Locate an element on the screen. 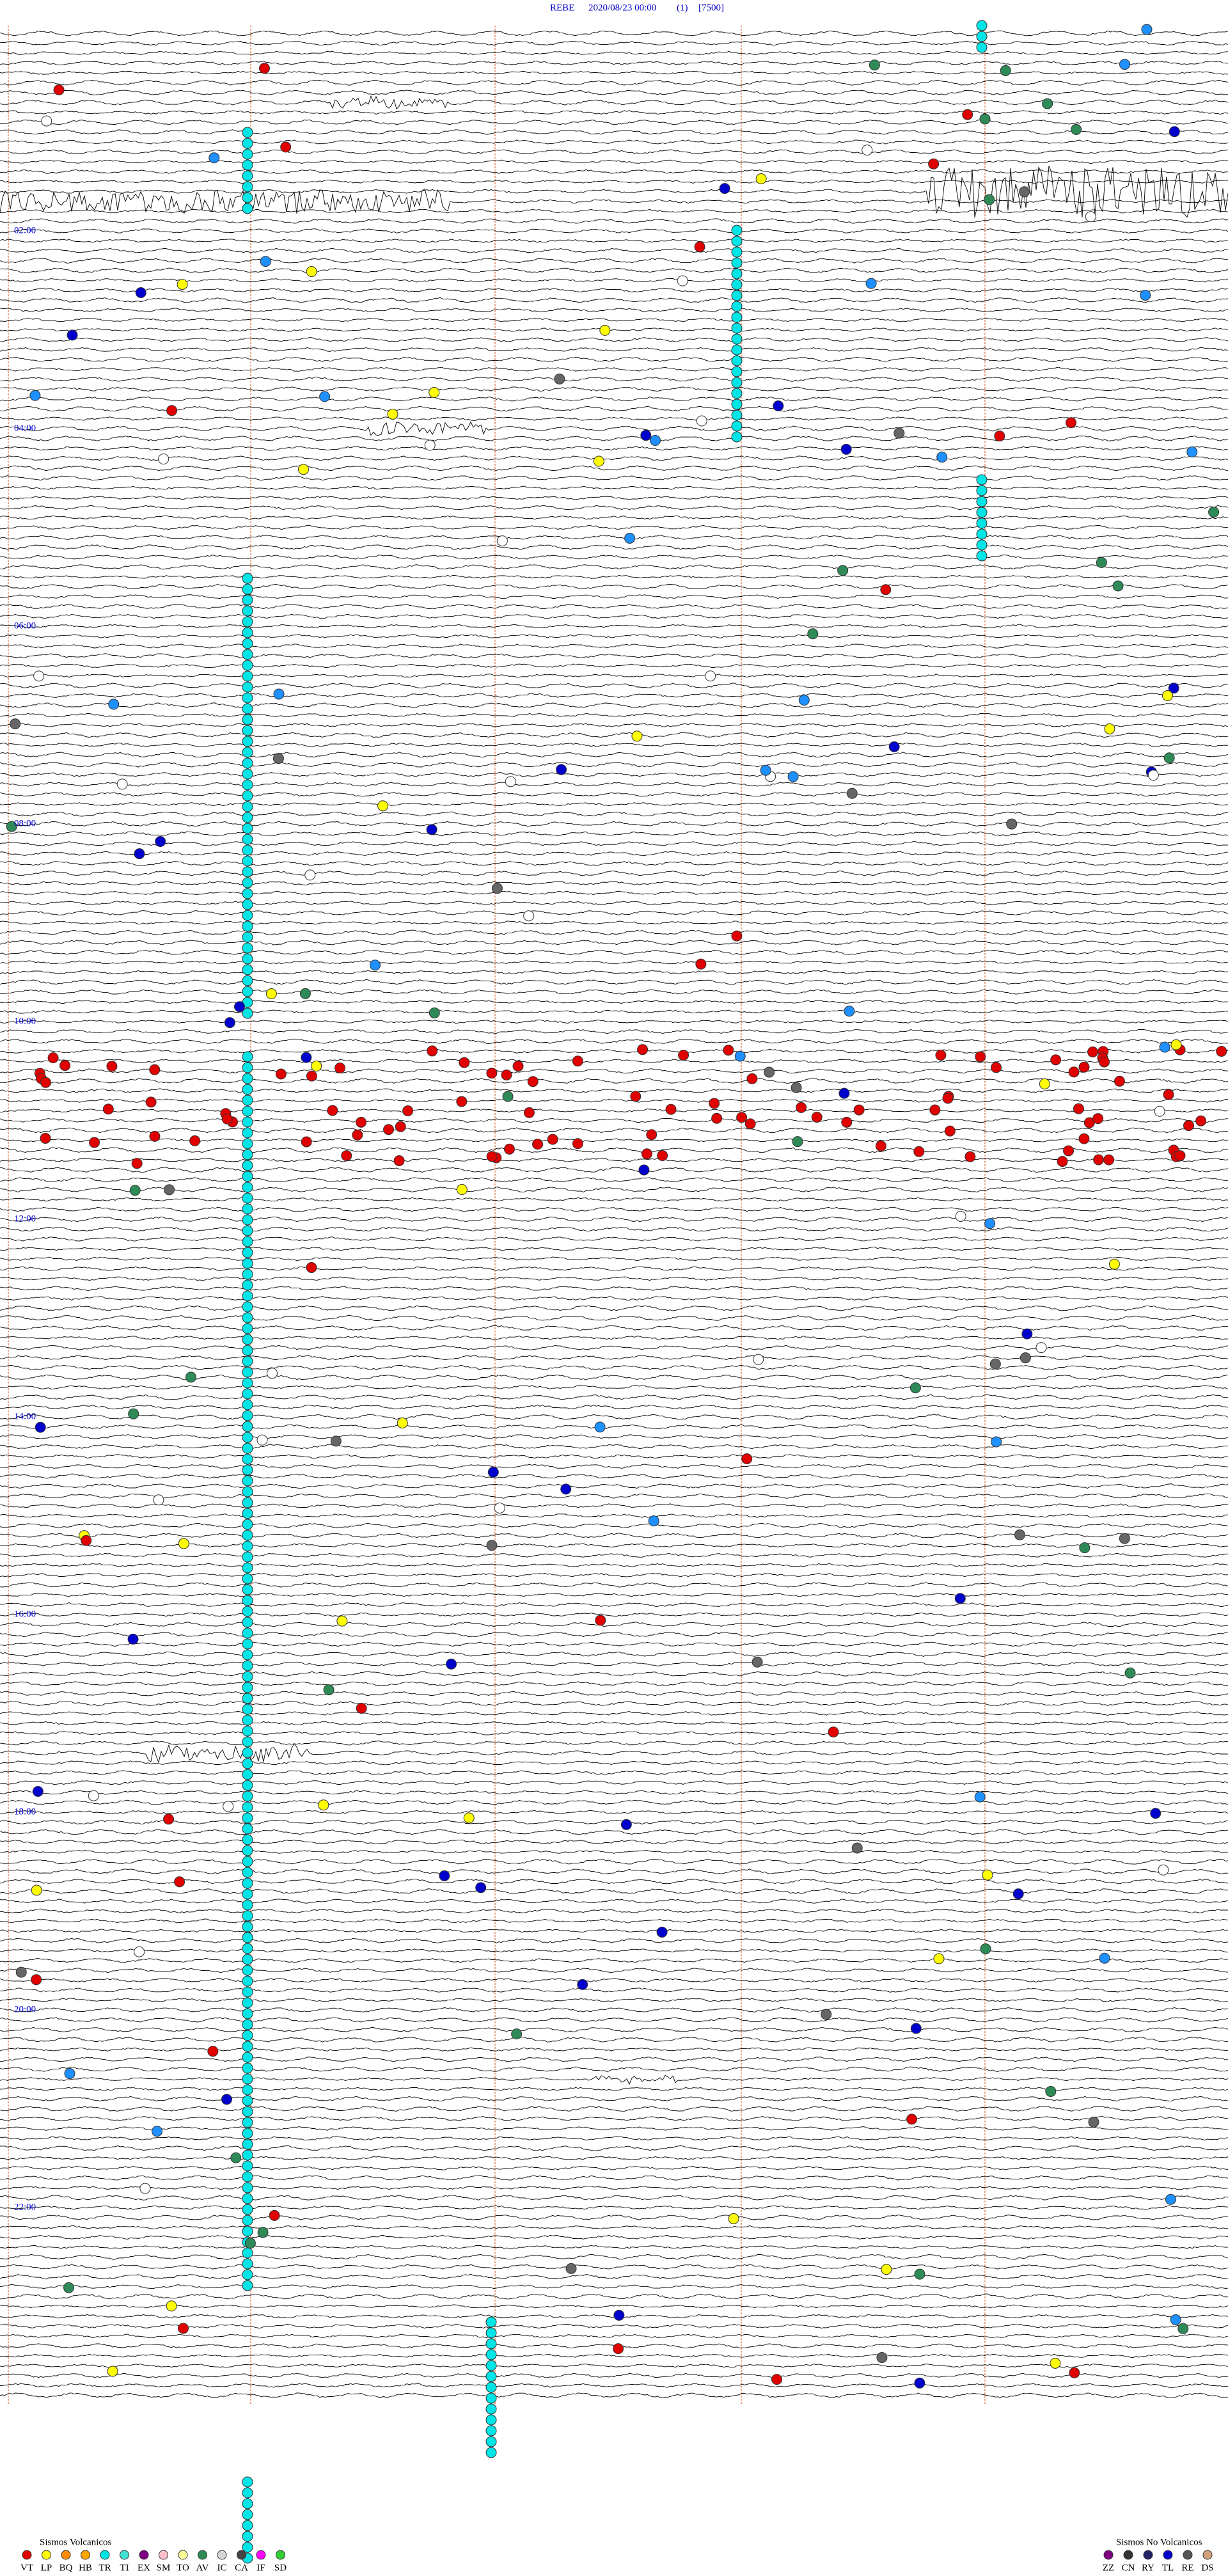 This screenshot has width=1228, height=2576. legend-title: Sismos Volcanicos is located at coordinates (76, 2542).